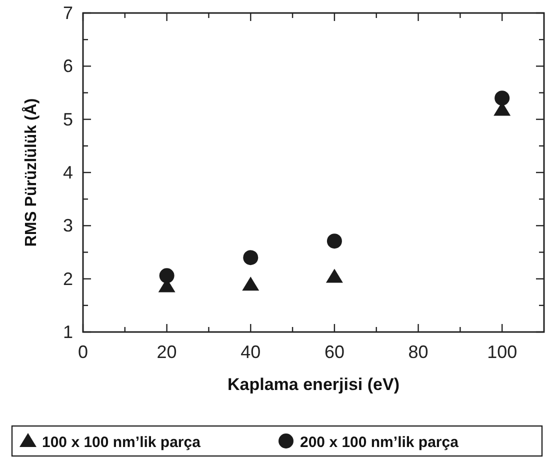 The width and height of the screenshot is (550, 465). I want to click on y-tick-label: 6, so click(67, 66).